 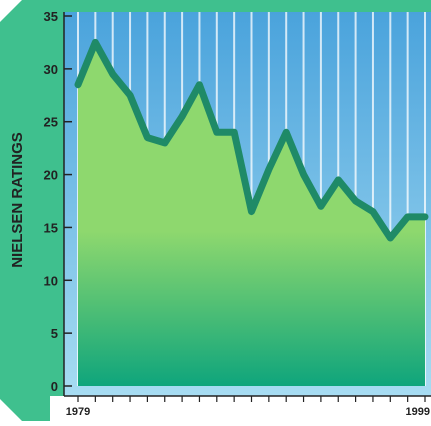 I want to click on y-tick-label: 15, so click(x=51, y=227).